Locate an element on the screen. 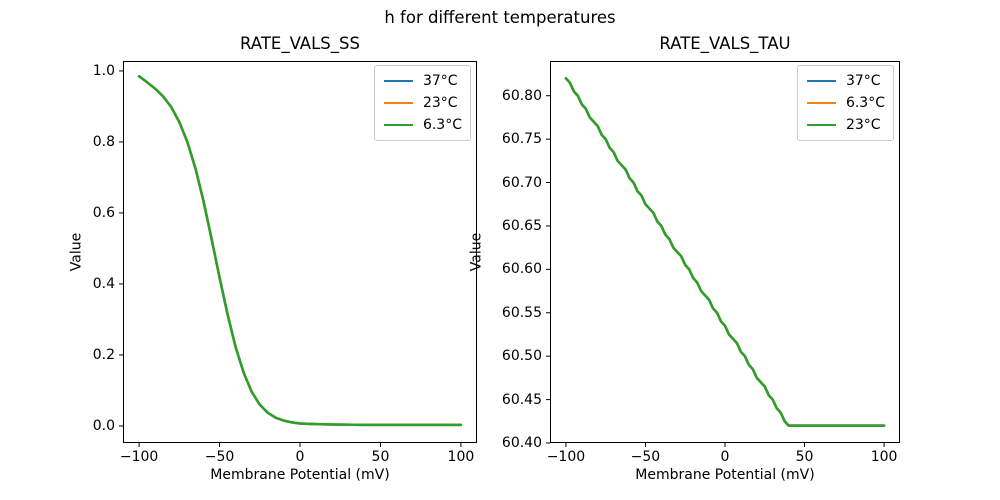 Image resolution: width=1000 pixels, height=500 pixels. legend-ss: 37°C 23°C 6.3°C is located at coordinates (422, 103).